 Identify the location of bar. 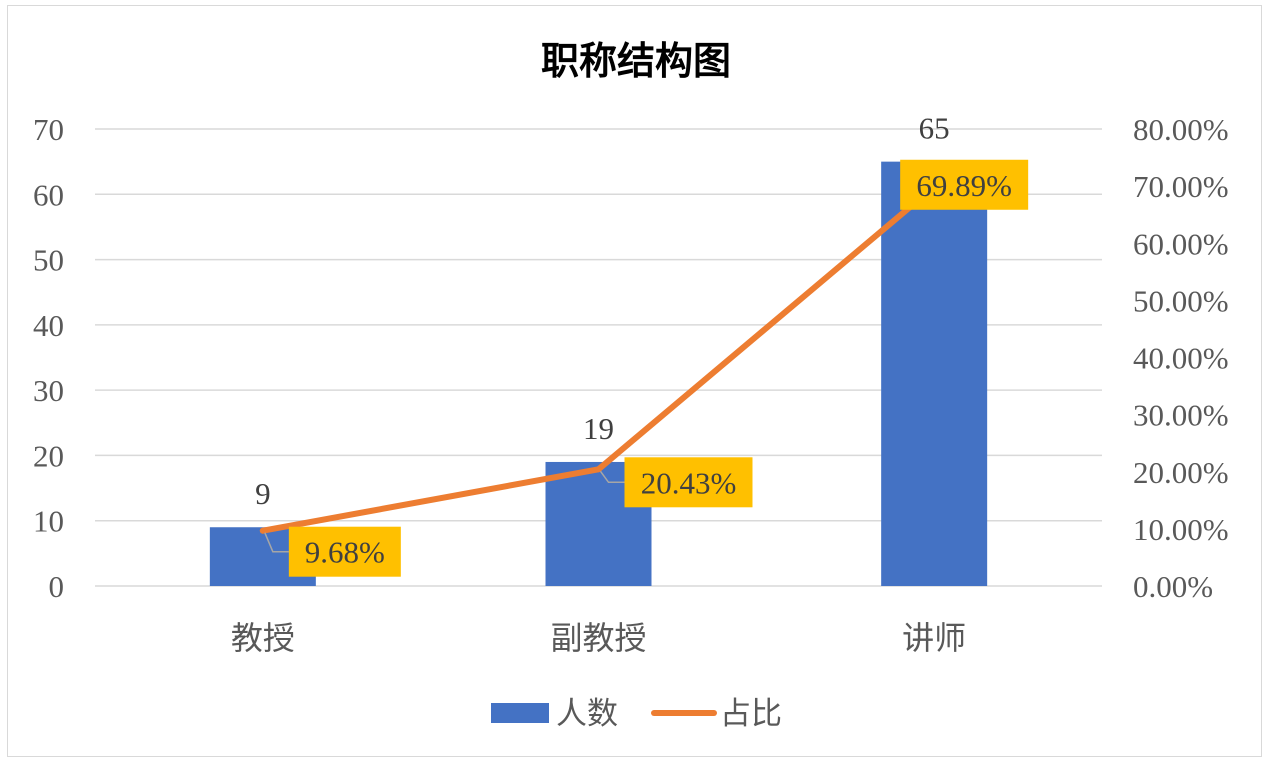
(934, 373).